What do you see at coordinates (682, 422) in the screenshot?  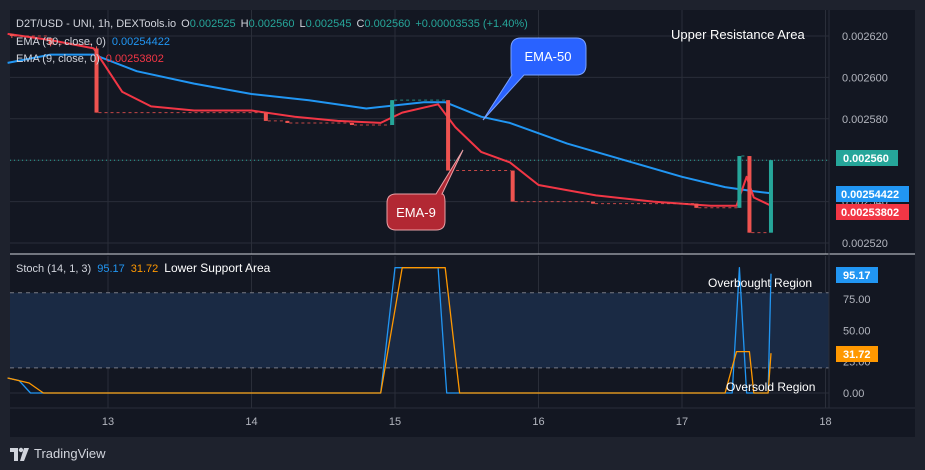 I see `time-tick-label: 17` at bounding box center [682, 422].